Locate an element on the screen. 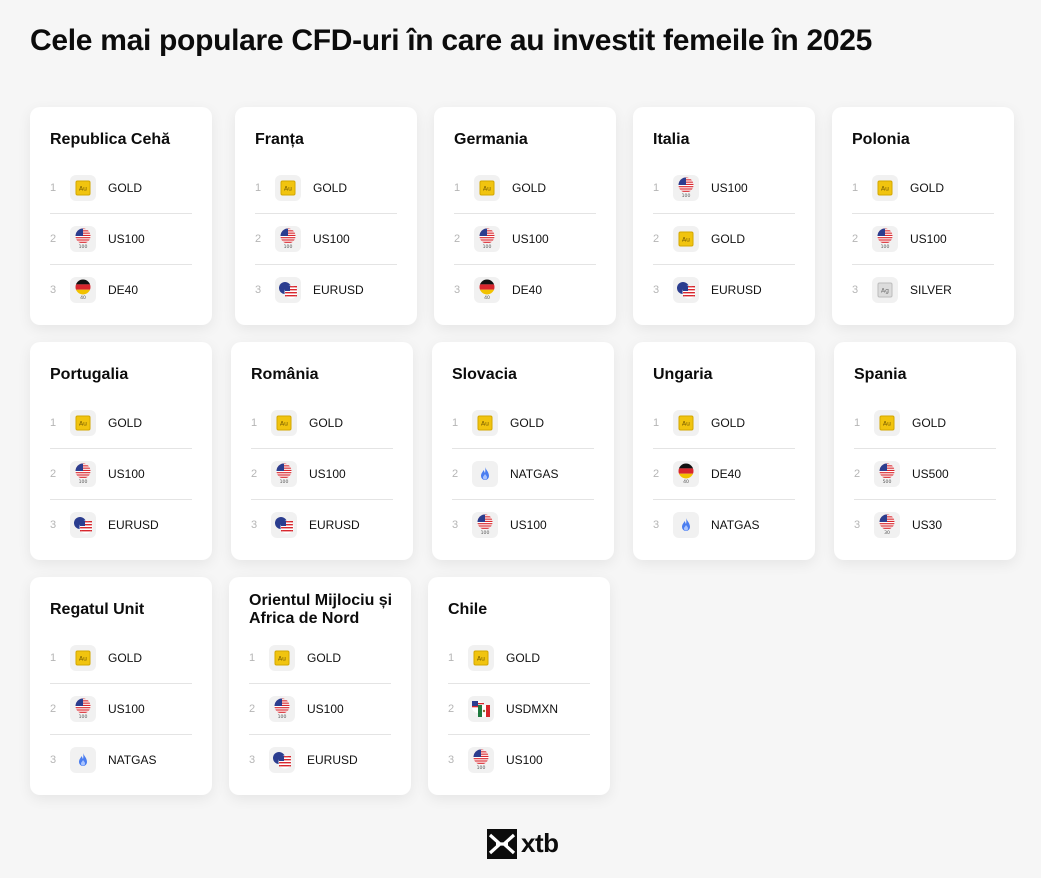 The width and height of the screenshot is (1041, 878). instrument-list: 1 Au GOLD 2 100 US100 3 NATGAS is located at coordinates (121, 709).